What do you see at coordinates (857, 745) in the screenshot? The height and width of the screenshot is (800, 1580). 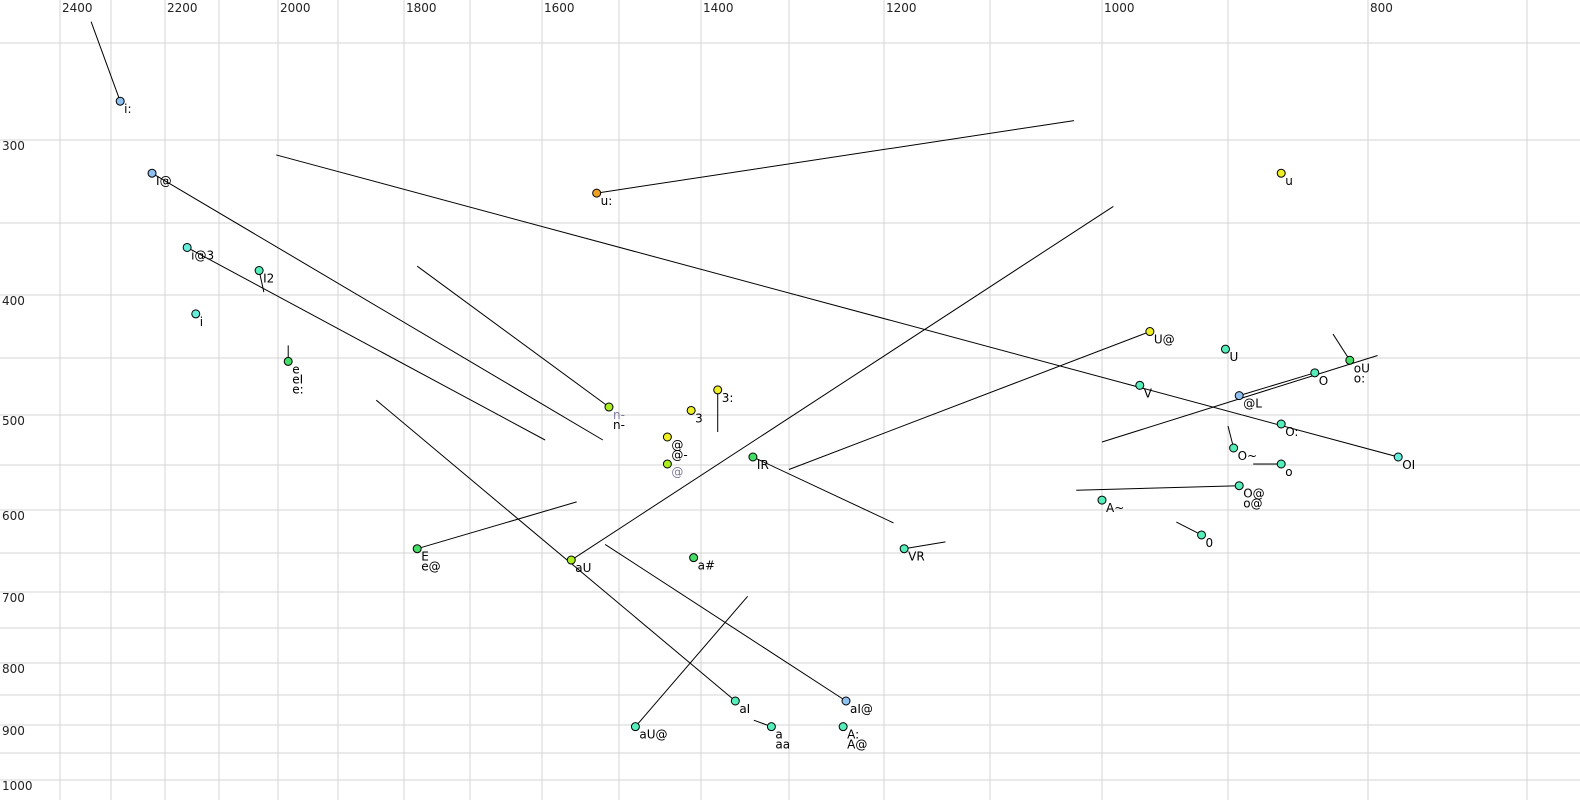 I see `vowel-label: A@` at bounding box center [857, 745].